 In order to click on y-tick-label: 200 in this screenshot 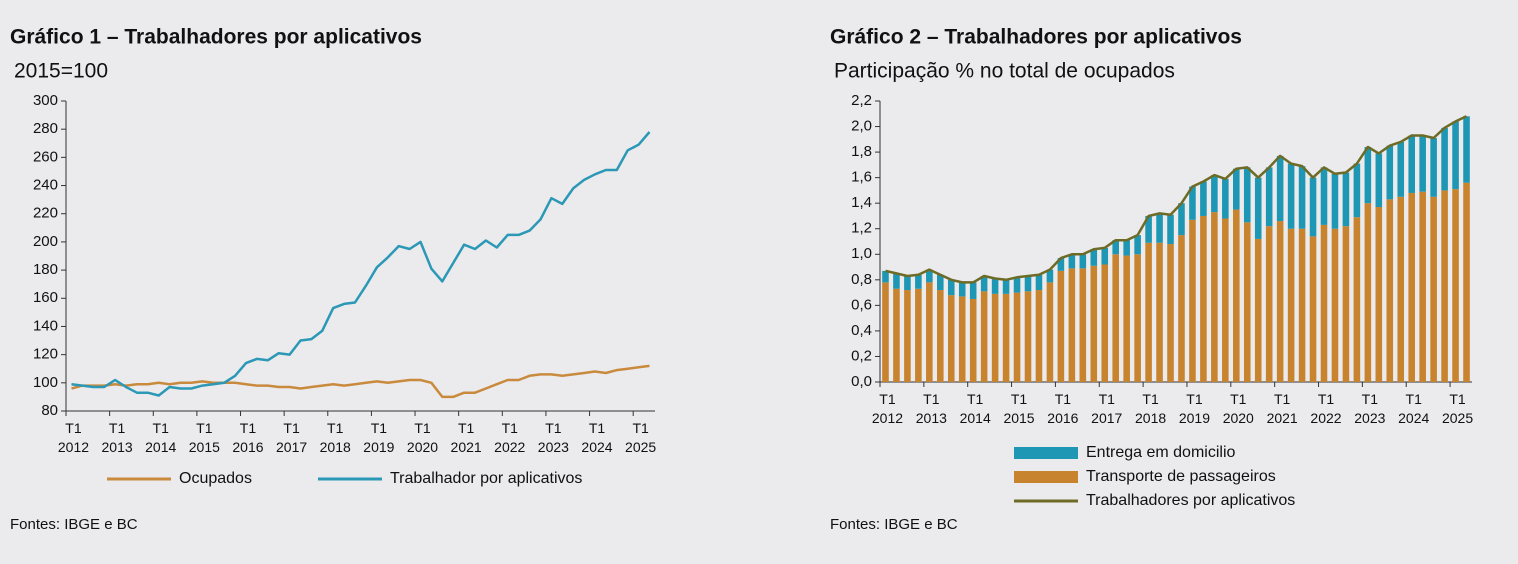, I will do `click(45, 241)`.